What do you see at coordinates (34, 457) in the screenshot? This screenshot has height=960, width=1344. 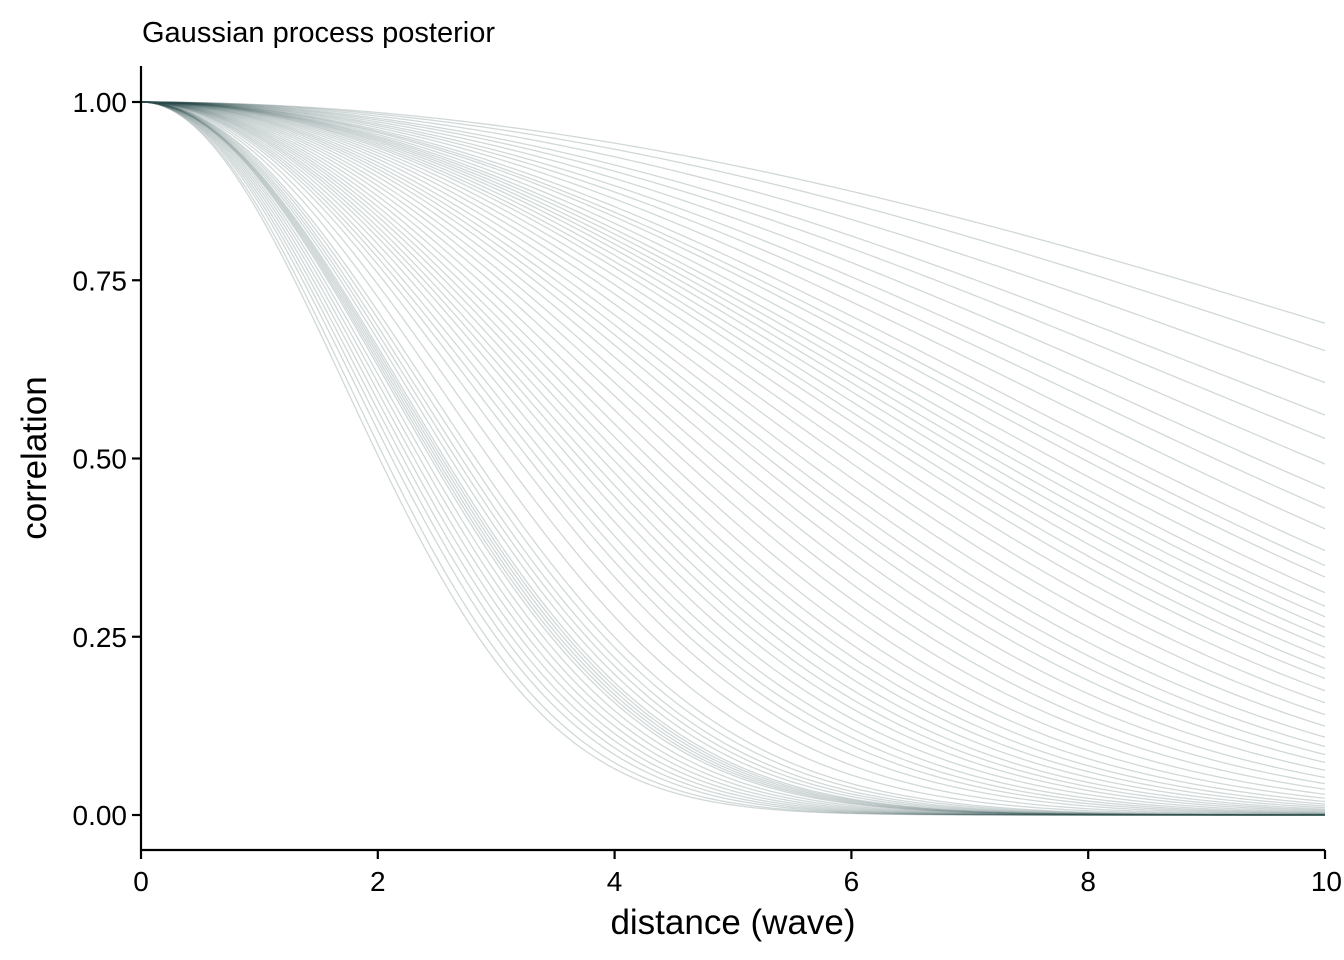 I see `y-axis-title: correlation` at bounding box center [34, 457].